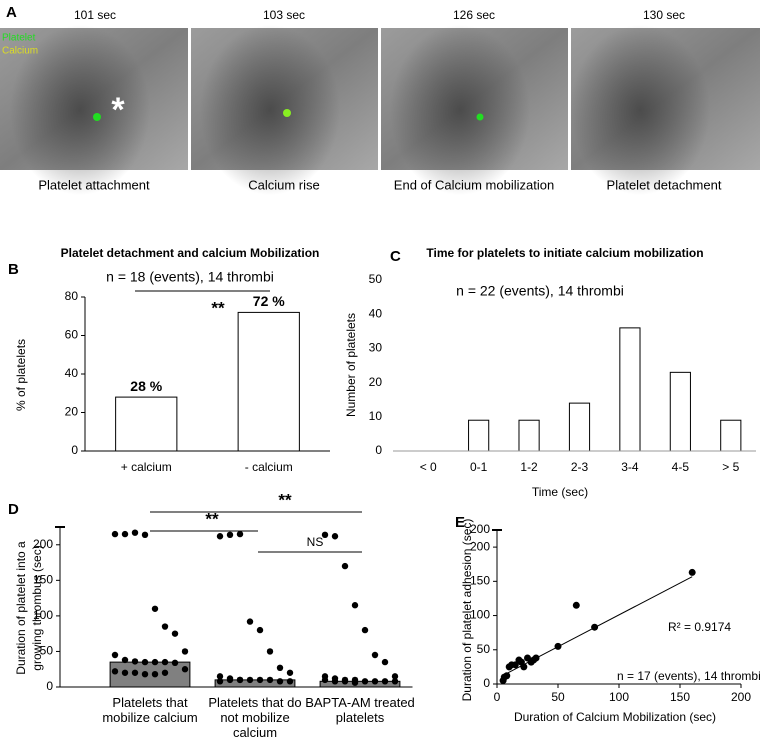 The height and width of the screenshot is (754, 760). Describe the element at coordinates (529, 467) in the screenshot. I see `x-tick-label: 1-2` at that location.